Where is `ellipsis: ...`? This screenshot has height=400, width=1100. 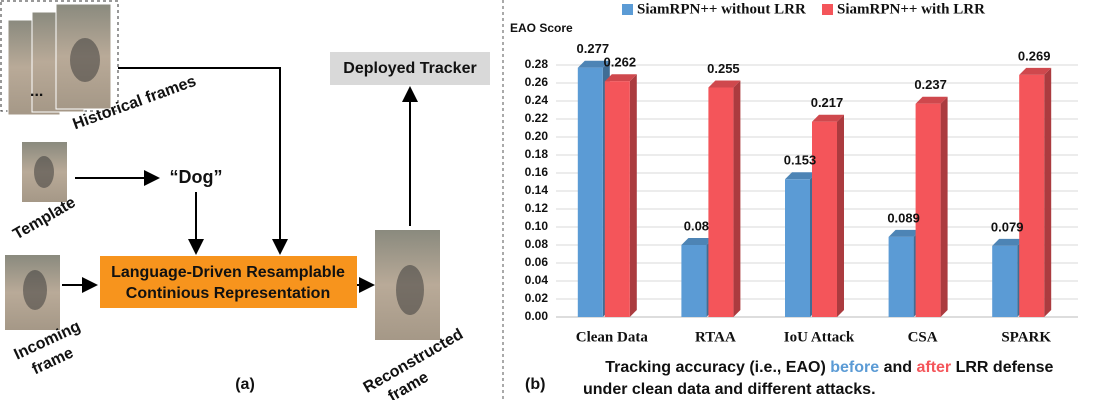
ellipsis: ... is located at coordinates (36, 91).